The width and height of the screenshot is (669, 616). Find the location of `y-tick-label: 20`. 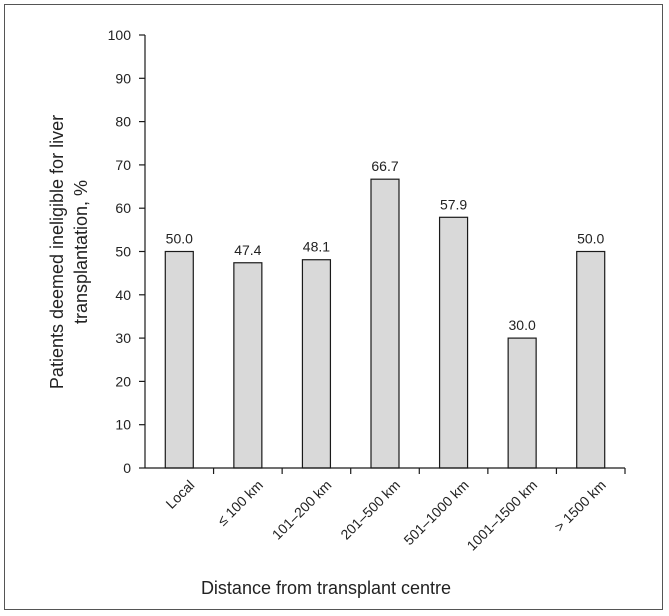

y-tick-label: 20 is located at coordinates (123, 381).